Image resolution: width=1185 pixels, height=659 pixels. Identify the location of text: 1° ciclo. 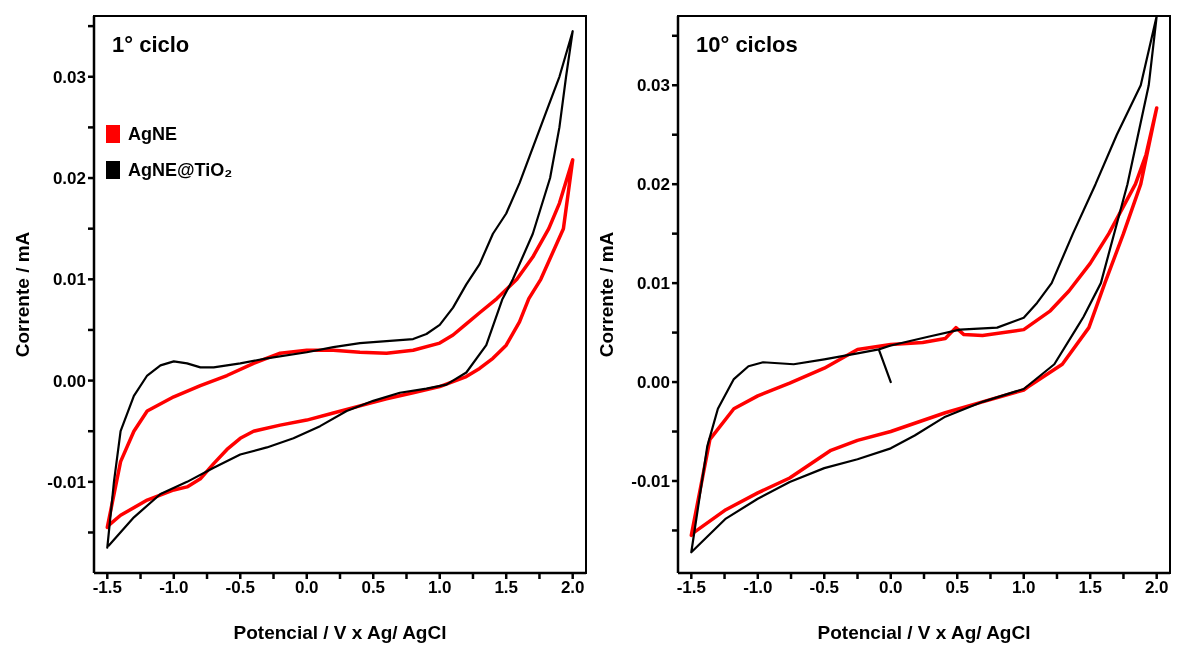
(151, 45).